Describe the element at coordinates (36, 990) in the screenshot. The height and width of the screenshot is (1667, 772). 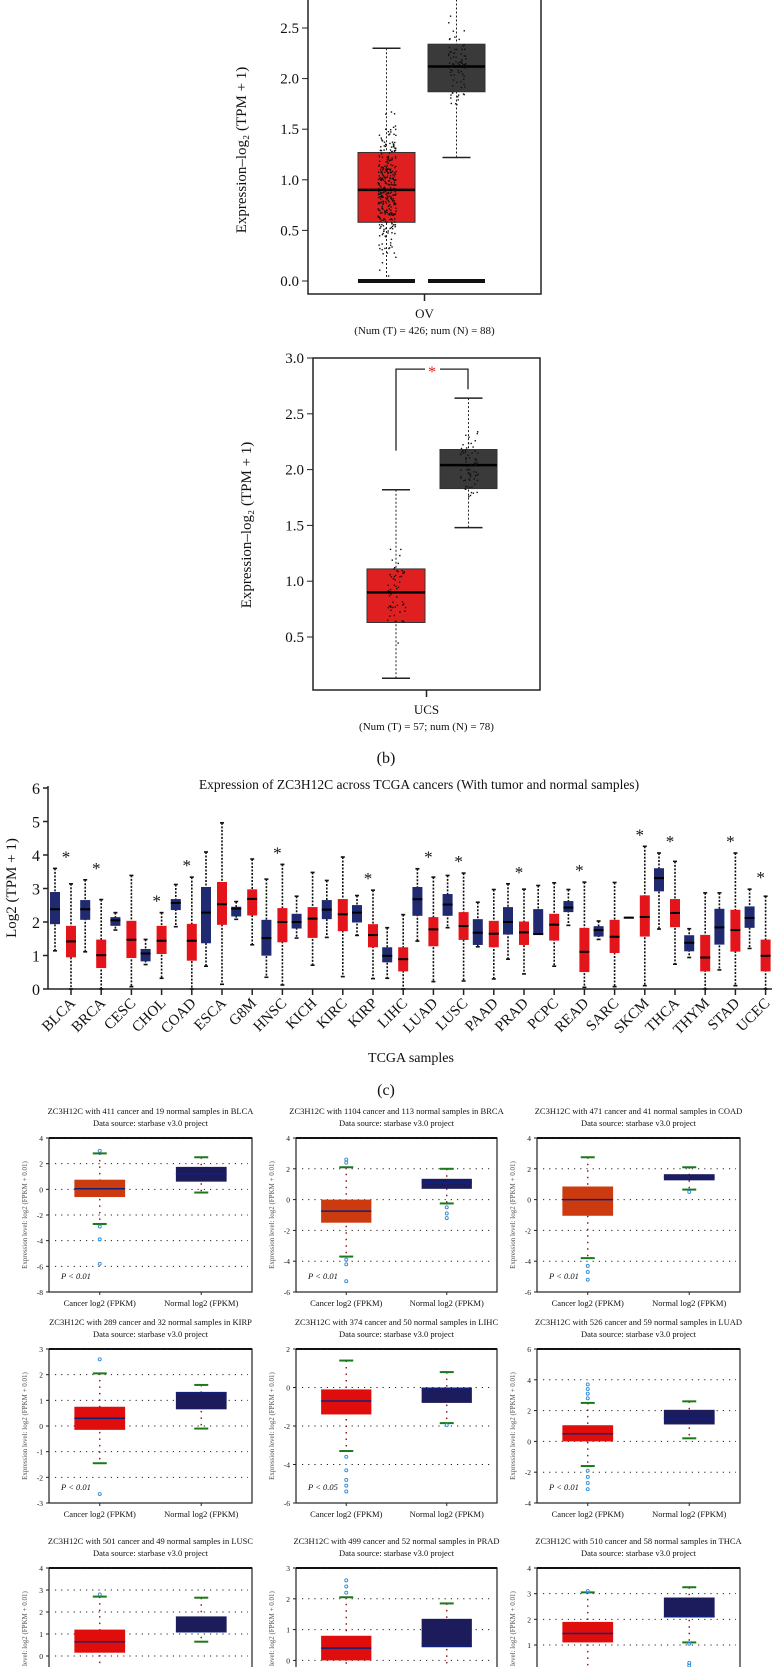
I see `y-tick-label: 0` at that location.